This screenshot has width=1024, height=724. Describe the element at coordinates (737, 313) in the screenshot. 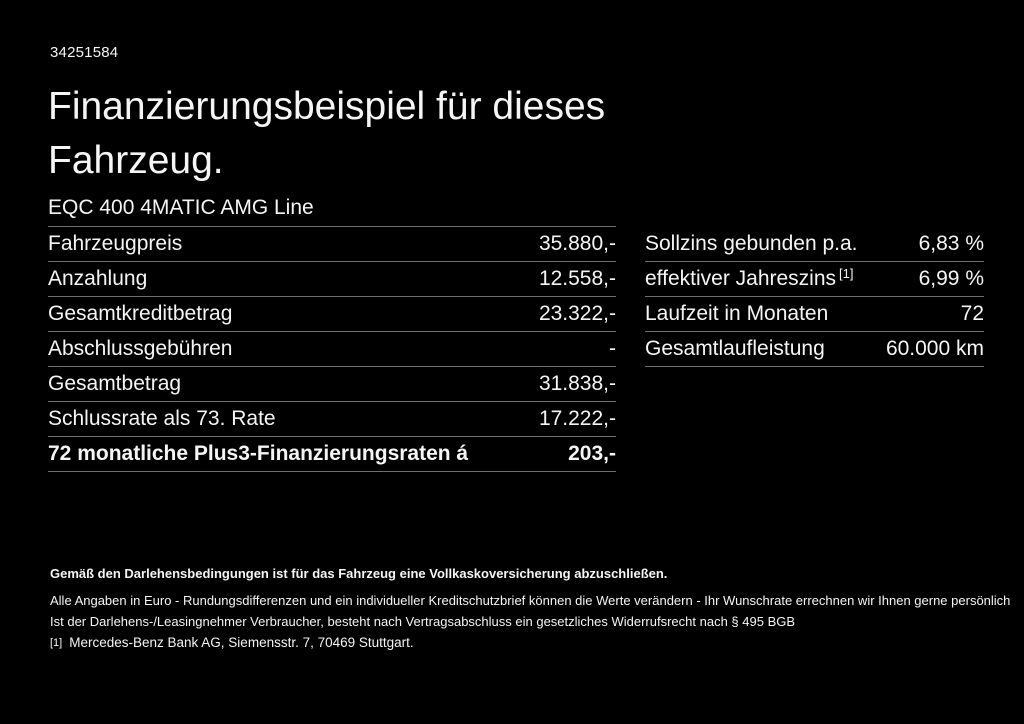

I see `row-label: Laufzeit in Monaten` at that location.